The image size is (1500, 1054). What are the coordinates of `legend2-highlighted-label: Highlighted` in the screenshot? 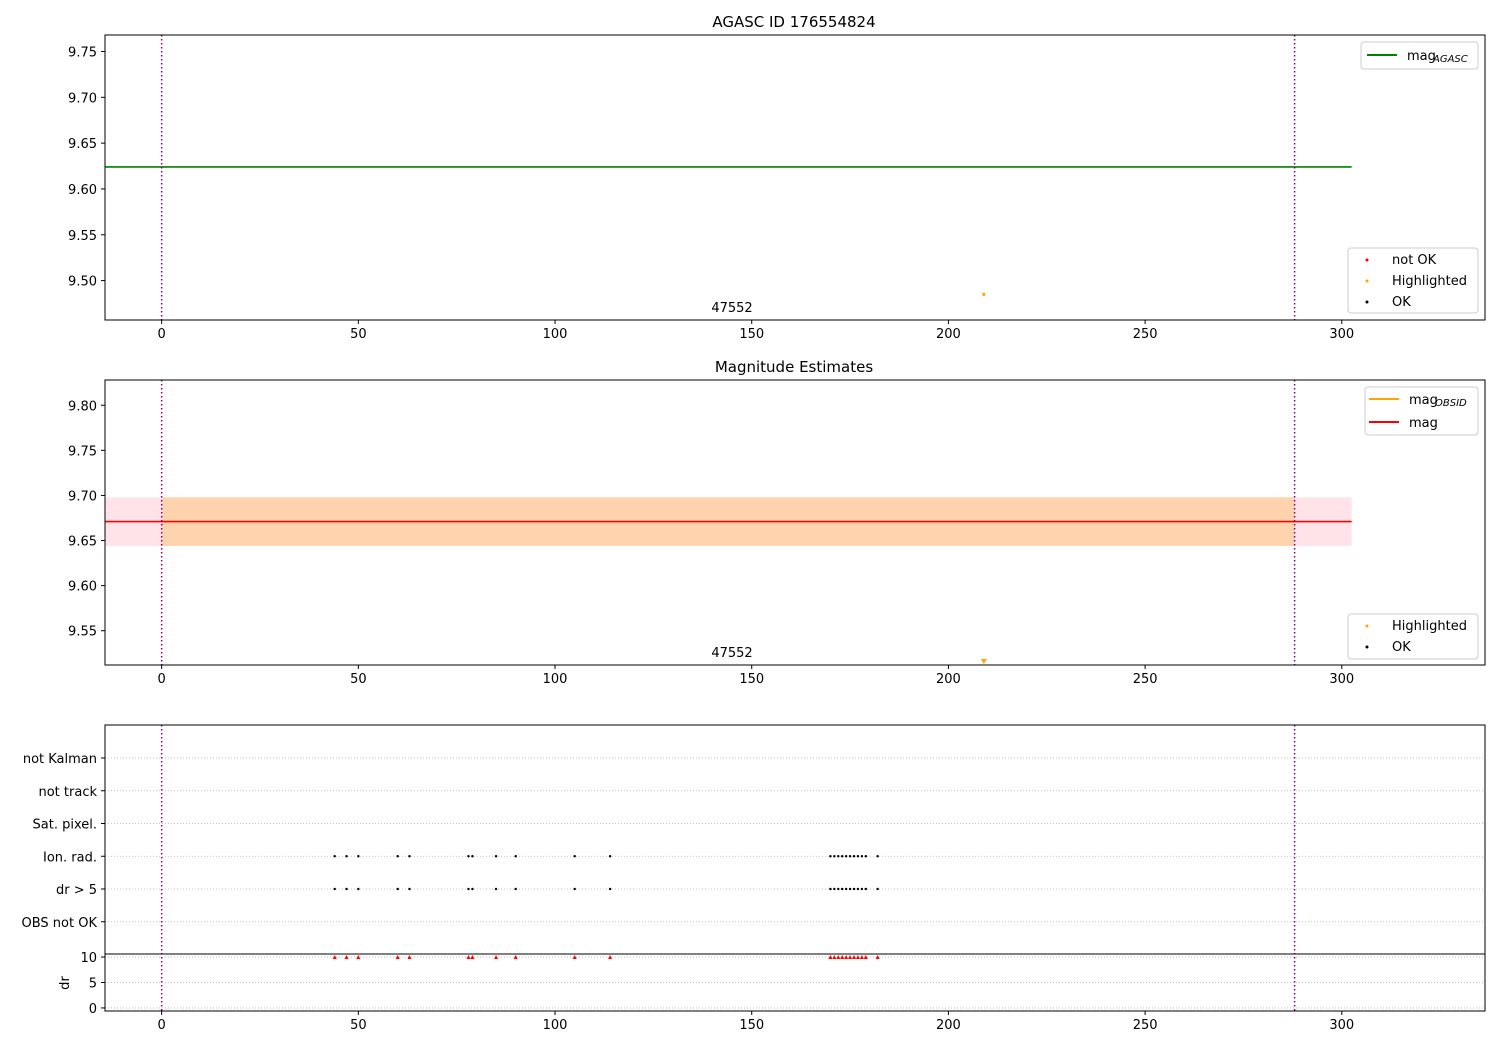 It's located at (1429, 626).